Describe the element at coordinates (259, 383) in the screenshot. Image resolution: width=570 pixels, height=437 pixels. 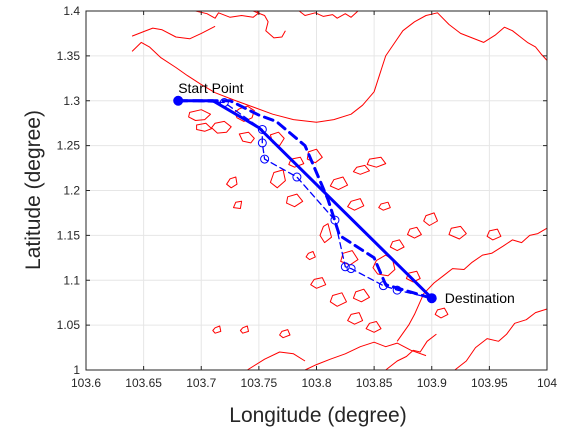
I see `x-tick-label: 103.75` at that location.